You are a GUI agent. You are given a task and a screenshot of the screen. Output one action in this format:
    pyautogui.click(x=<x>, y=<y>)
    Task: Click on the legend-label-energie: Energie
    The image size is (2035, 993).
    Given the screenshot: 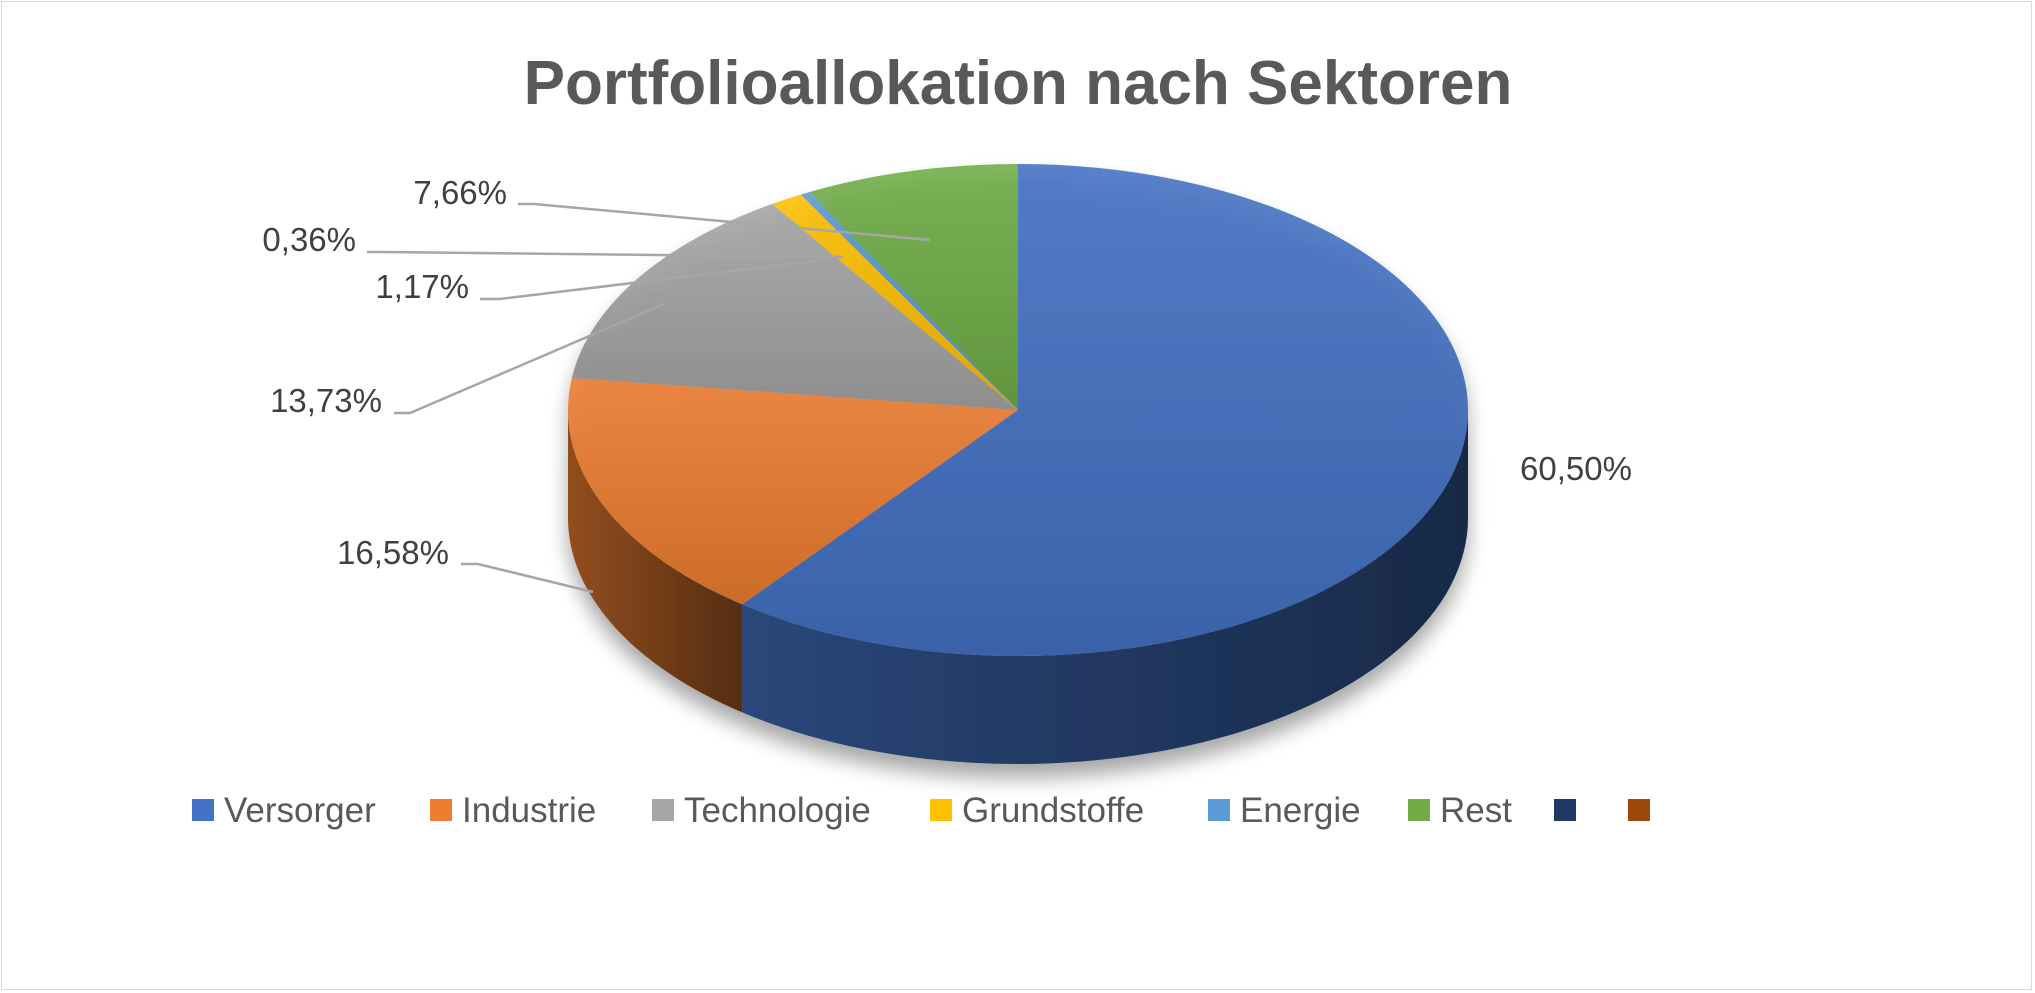 What is the action you would take?
    pyautogui.click(x=1300, y=810)
    